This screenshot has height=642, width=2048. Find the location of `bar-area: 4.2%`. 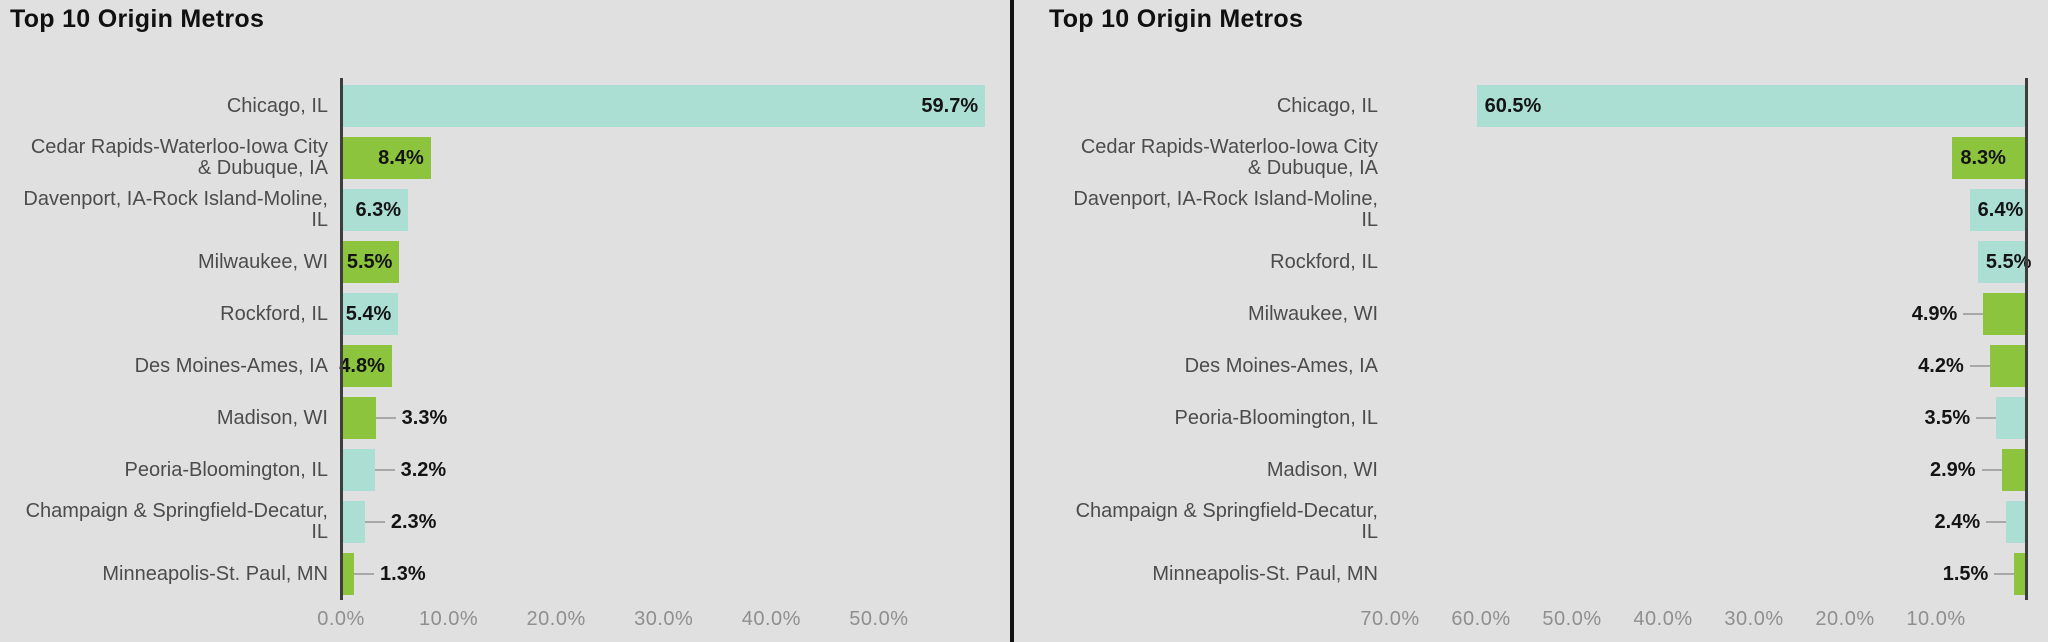

bar-area: 4.2% is located at coordinates (1709, 366).